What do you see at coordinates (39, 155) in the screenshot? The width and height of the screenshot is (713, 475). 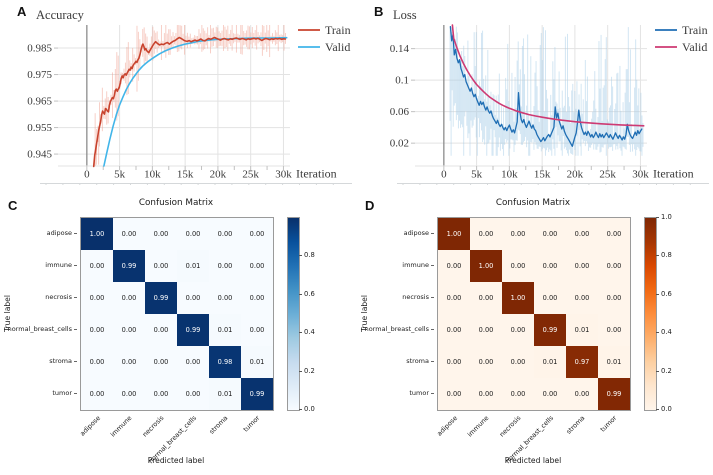 I see `y-tick-label: 0.945` at bounding box center [39, 155].